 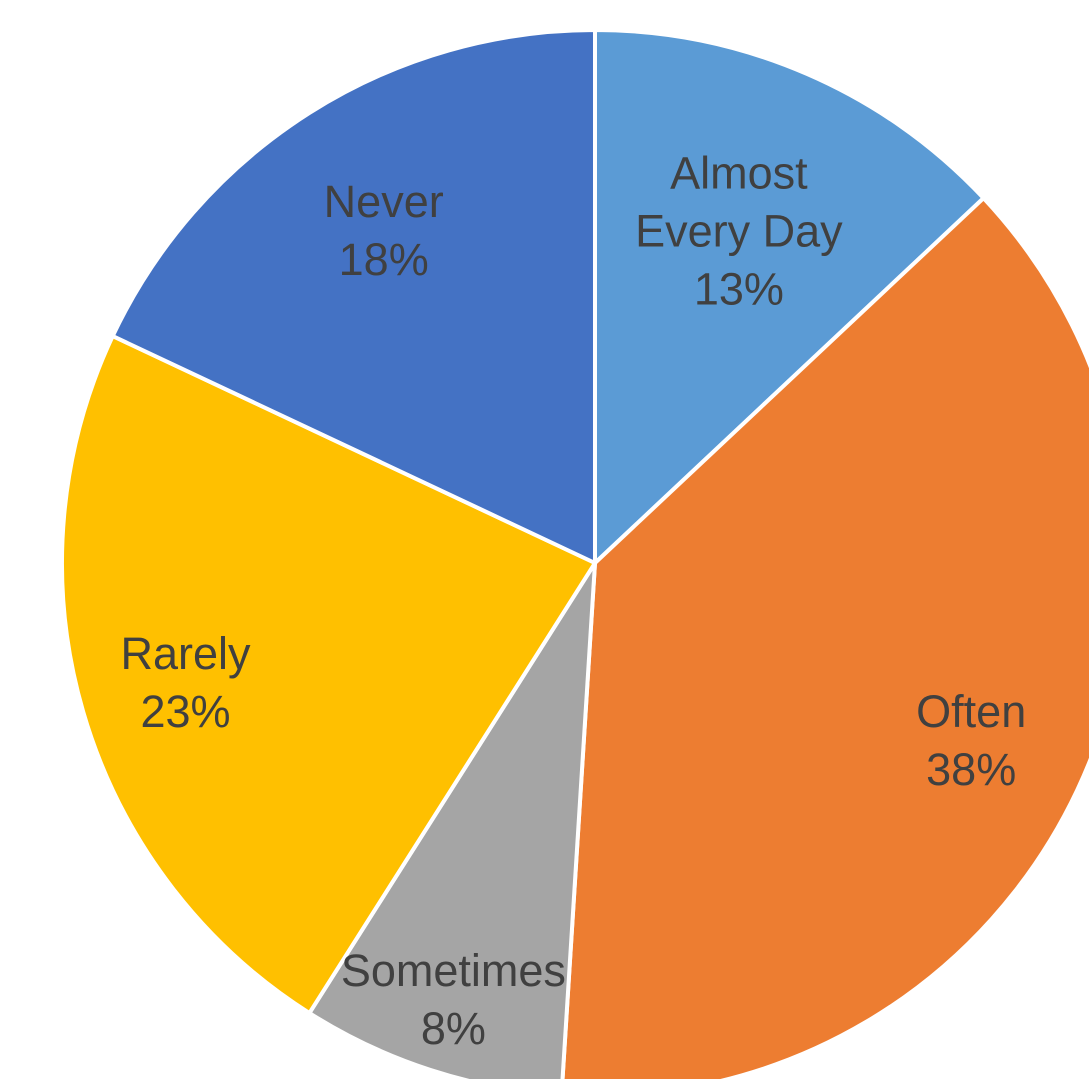 What do you see at coordinates (453, 1028) in the screenshot?
I see `data-label-value: 8%` at bounding box center [453, 1028].